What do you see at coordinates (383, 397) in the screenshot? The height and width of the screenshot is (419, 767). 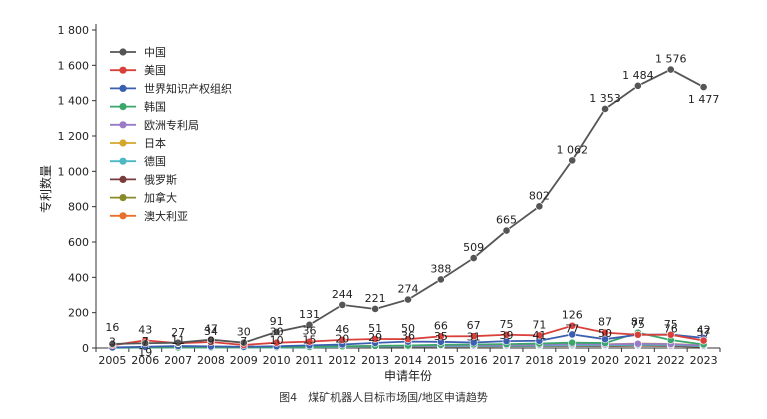 I see `figure-caption: 图4 煤矿机器人目标市场国/地区申请趋势` at bounding box center [383, 397].